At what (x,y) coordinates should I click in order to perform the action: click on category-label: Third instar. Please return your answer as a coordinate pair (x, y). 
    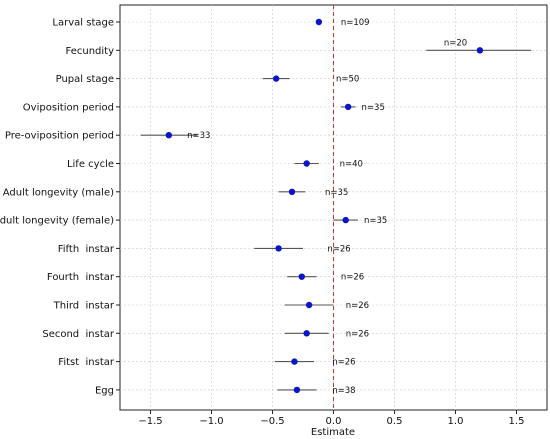
    Looking at the image, I should click on (84, 306).